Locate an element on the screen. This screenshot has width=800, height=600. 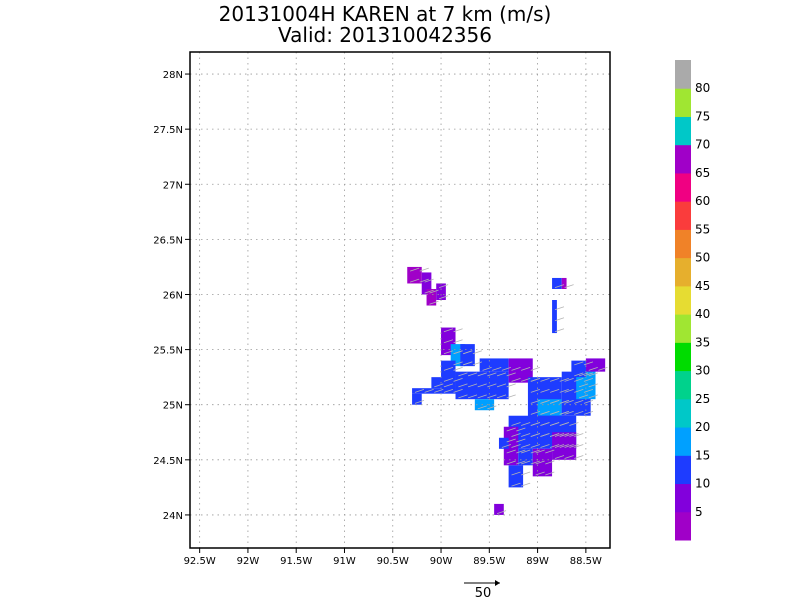
colorbar-label: 55 is located at coordinates (702, 229).